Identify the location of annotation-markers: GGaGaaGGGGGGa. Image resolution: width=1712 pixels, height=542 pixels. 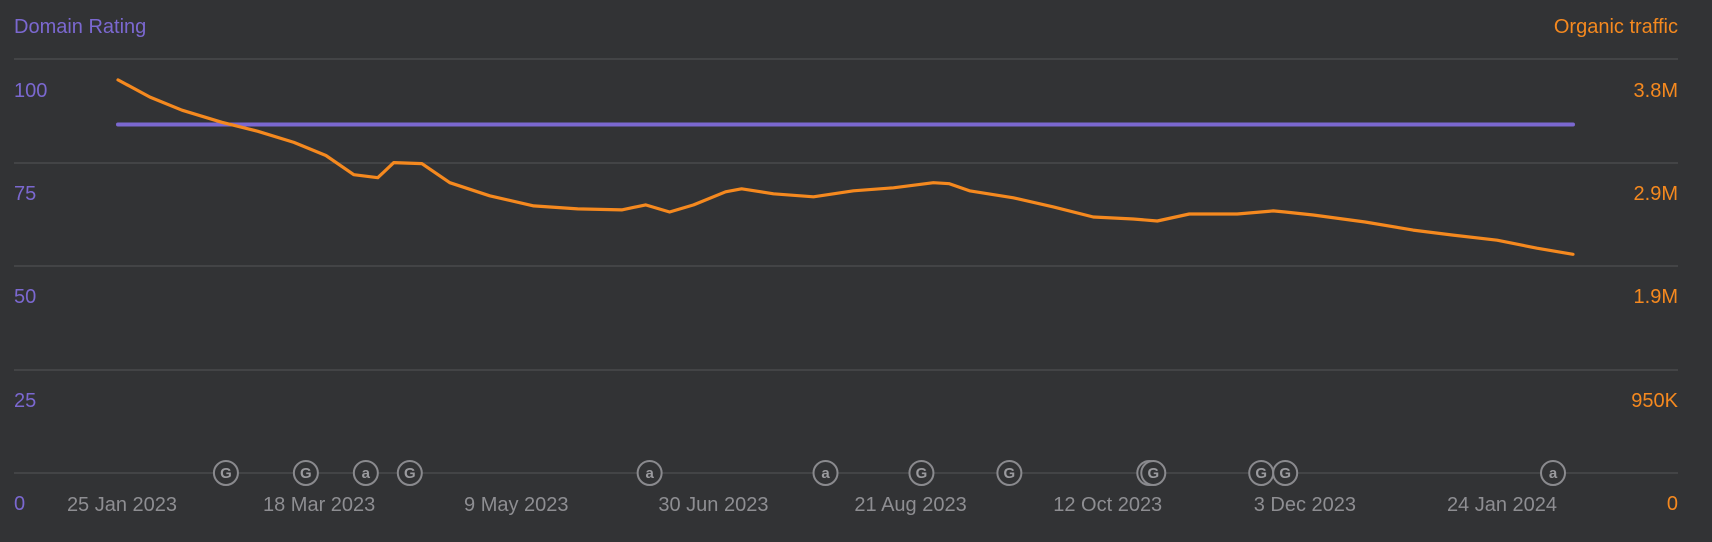
(889, 473).